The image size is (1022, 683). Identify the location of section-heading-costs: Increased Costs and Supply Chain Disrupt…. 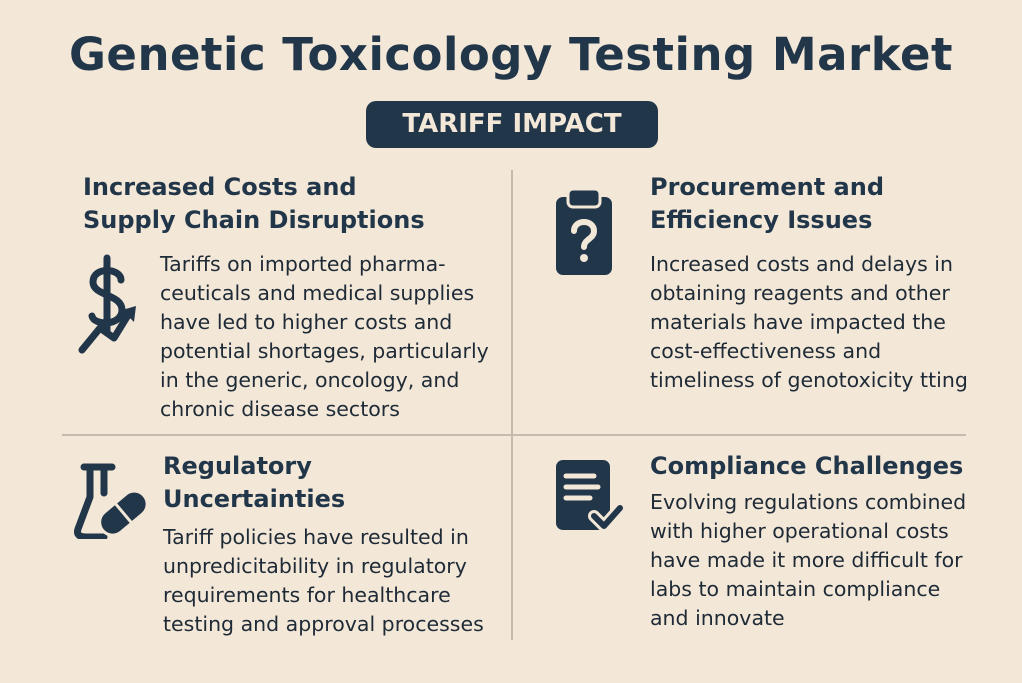
(254, 204).